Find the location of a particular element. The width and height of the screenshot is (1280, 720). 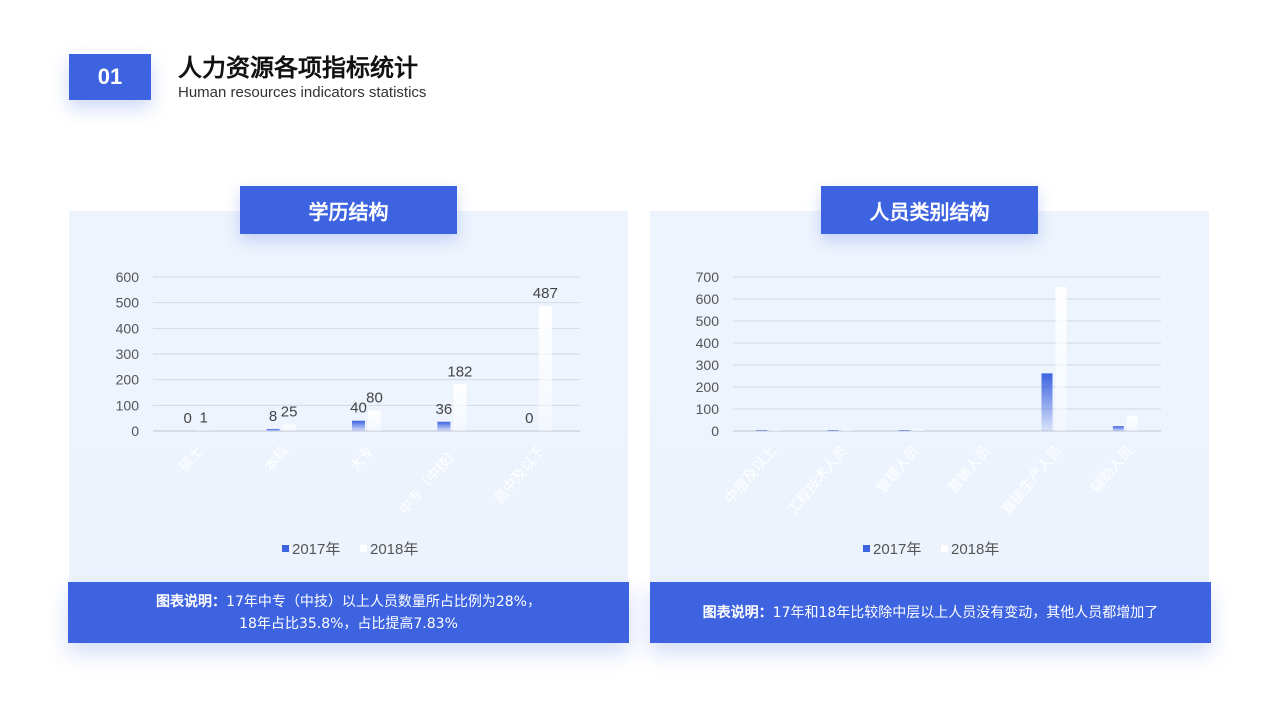

data-label: 40 is located at coordinates (358, 408).